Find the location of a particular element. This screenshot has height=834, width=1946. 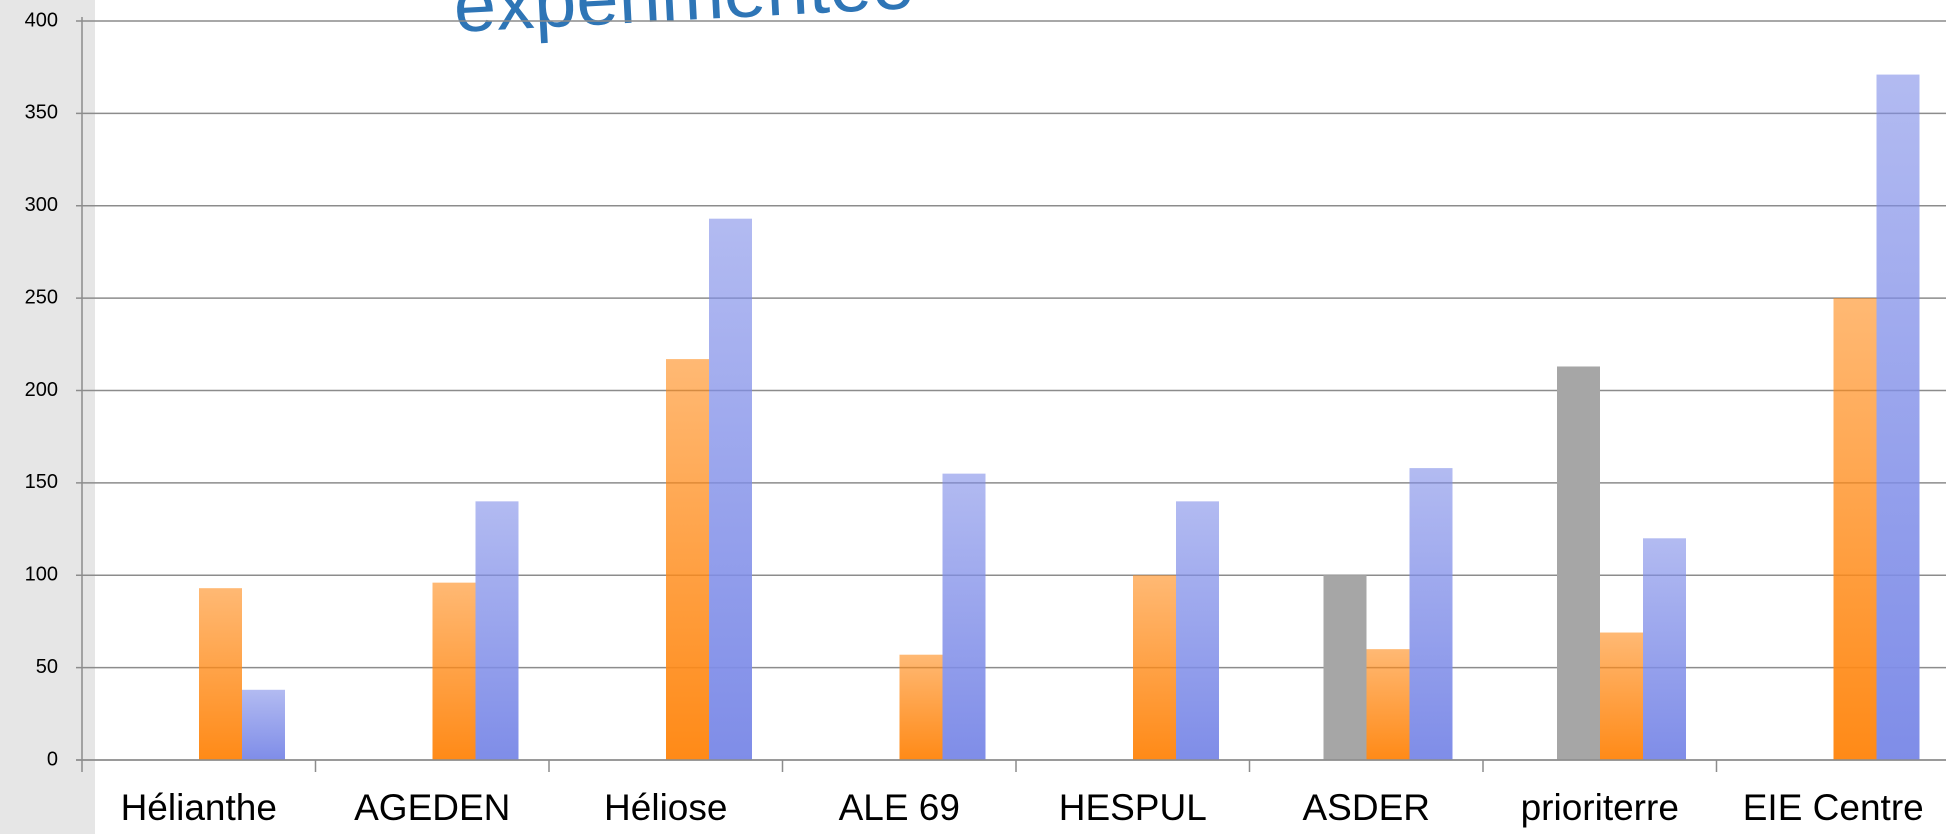

y-tick-label: 350 is located at coordinates (41, 113).